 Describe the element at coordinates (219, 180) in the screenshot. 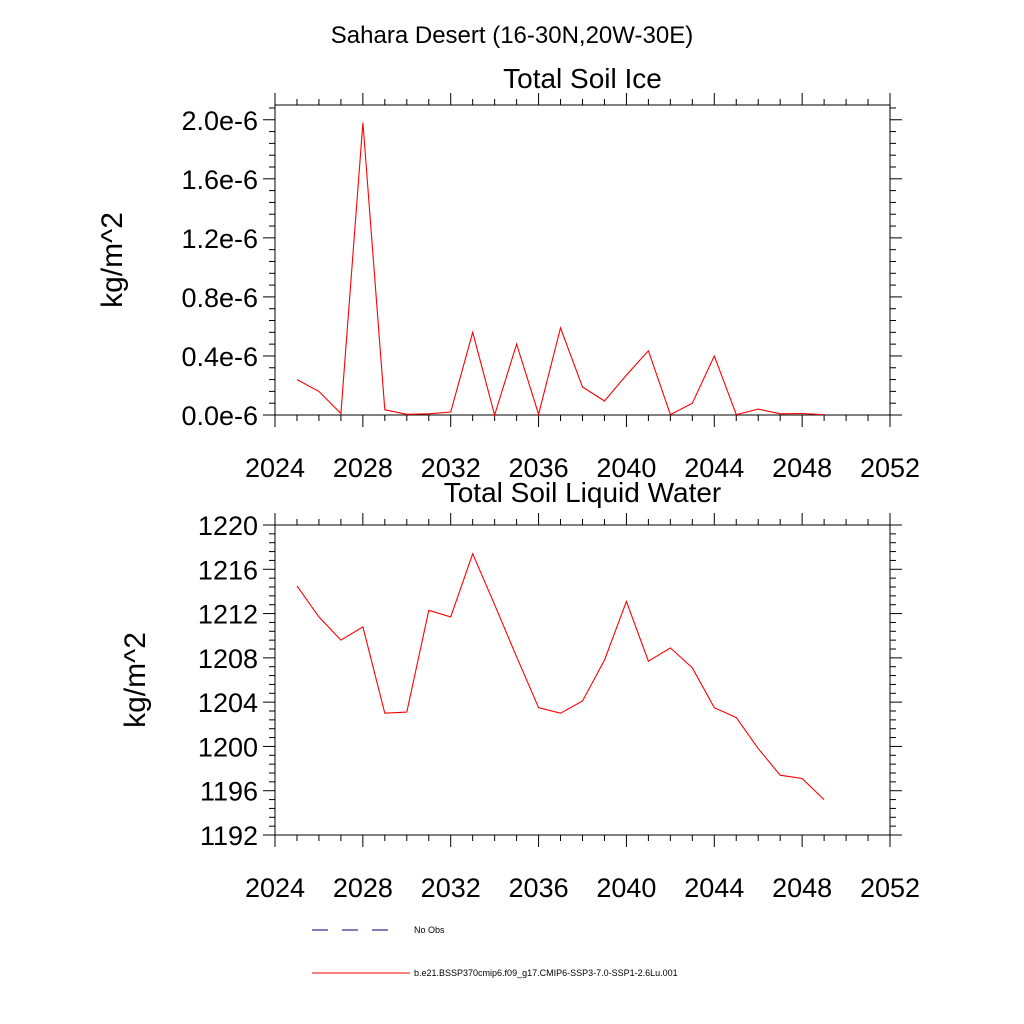

I see `y-tick-label: 1.6e-6` at that location.